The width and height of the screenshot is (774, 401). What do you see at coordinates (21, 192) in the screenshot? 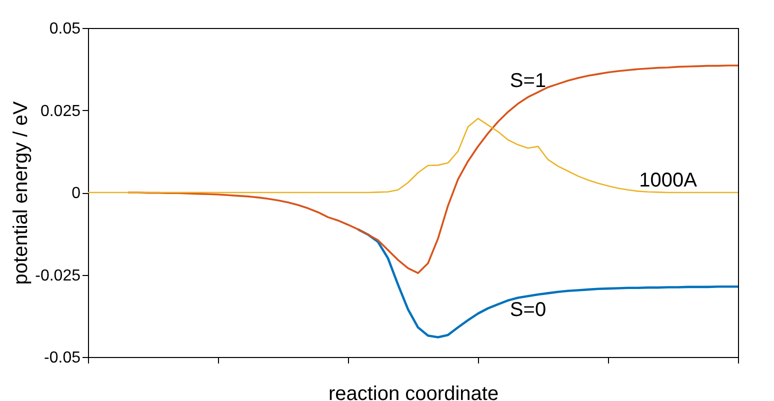
I see `y-axis-title: potential energy / eV` at bounding box center [21, 192].